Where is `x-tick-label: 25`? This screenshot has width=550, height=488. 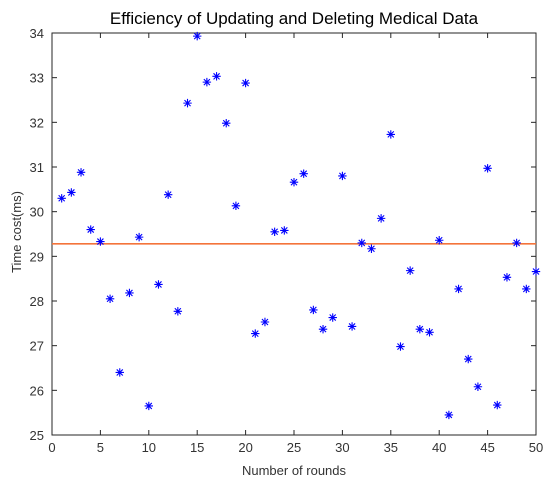
x-tick-label: 25 is located at coordinates (294, 447).